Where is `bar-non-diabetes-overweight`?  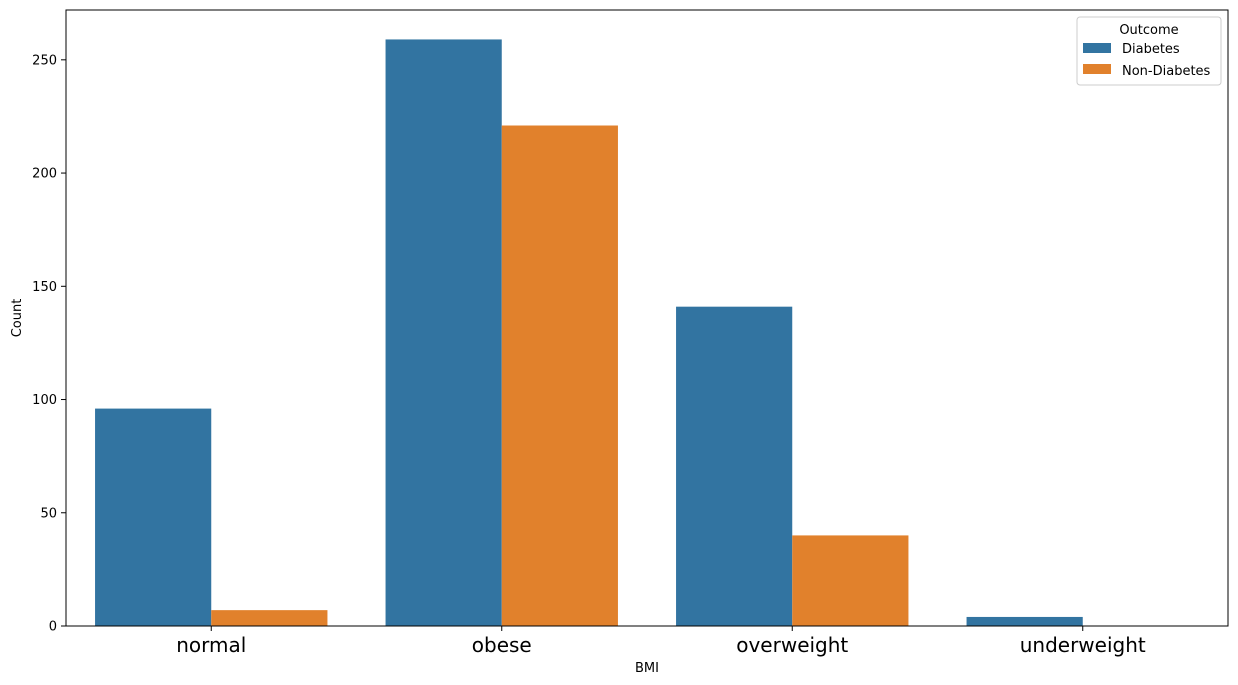 bar-non-diabetes-overweight is located at coordinates (850, 580).